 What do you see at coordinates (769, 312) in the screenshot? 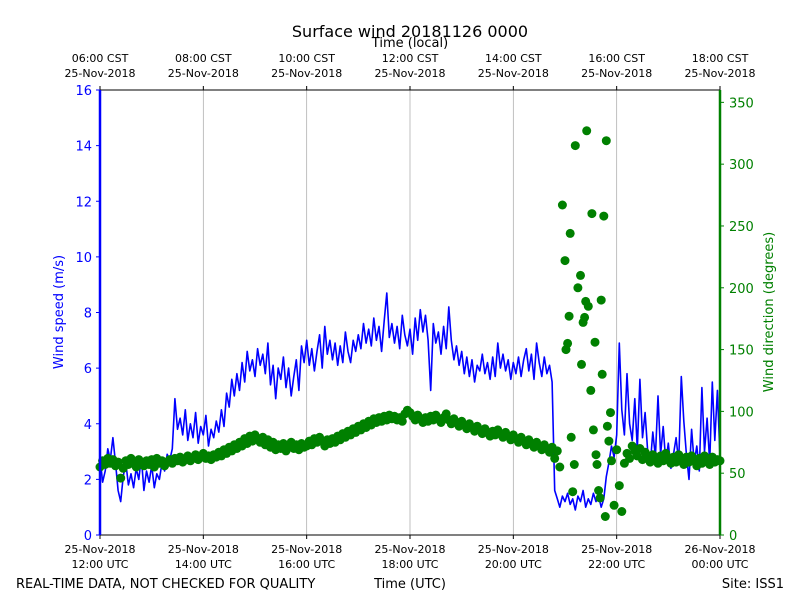
I see `y-axis-right-label: Wind direction (degrees)` at bounding box center [769, 312].